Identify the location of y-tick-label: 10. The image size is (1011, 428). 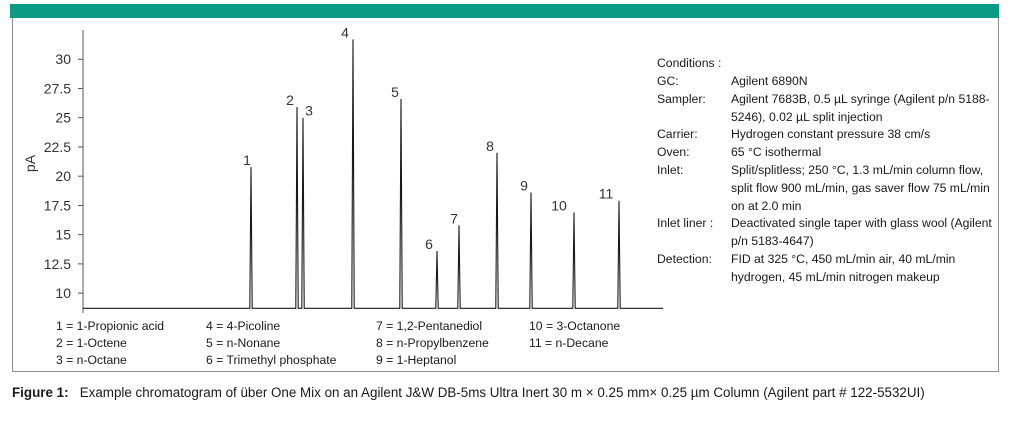
(63, 293).